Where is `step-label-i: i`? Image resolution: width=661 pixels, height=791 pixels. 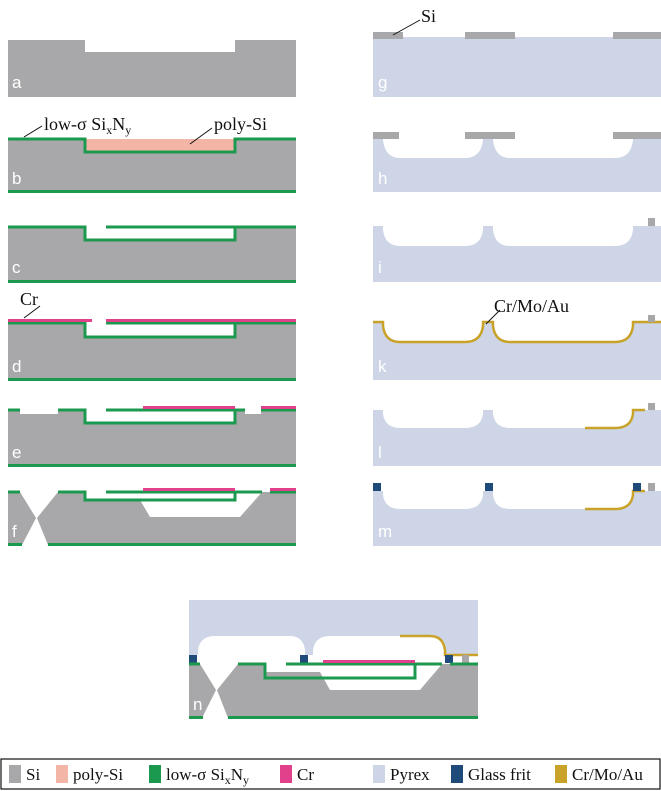
step-label-i: i is located at coordinates (380, 267).